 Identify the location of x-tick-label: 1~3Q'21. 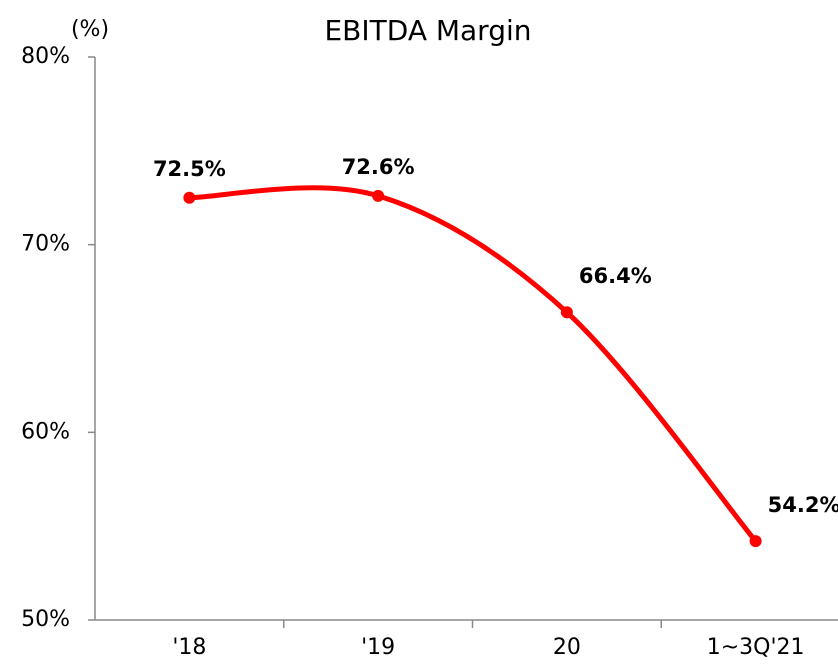
(756, 647).